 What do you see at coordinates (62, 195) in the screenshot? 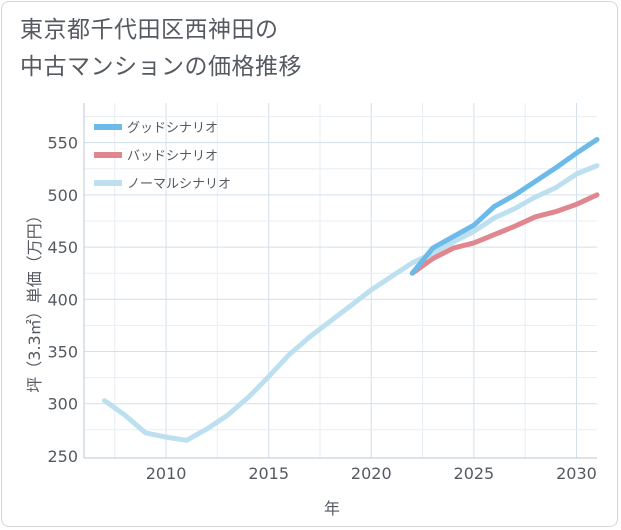
I see `y-tick-label: 500` at bounding box center [62, 195].